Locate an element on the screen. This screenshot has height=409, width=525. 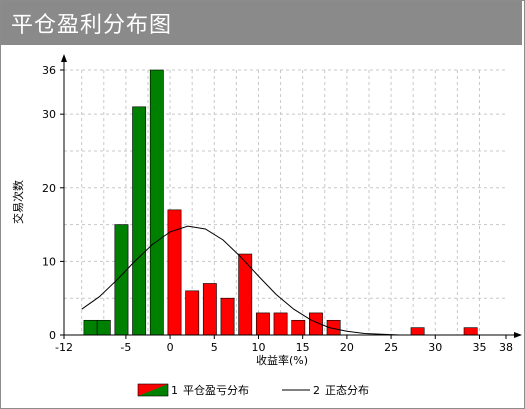
x-tick-label: 25 is located at coordinates (391, 347).